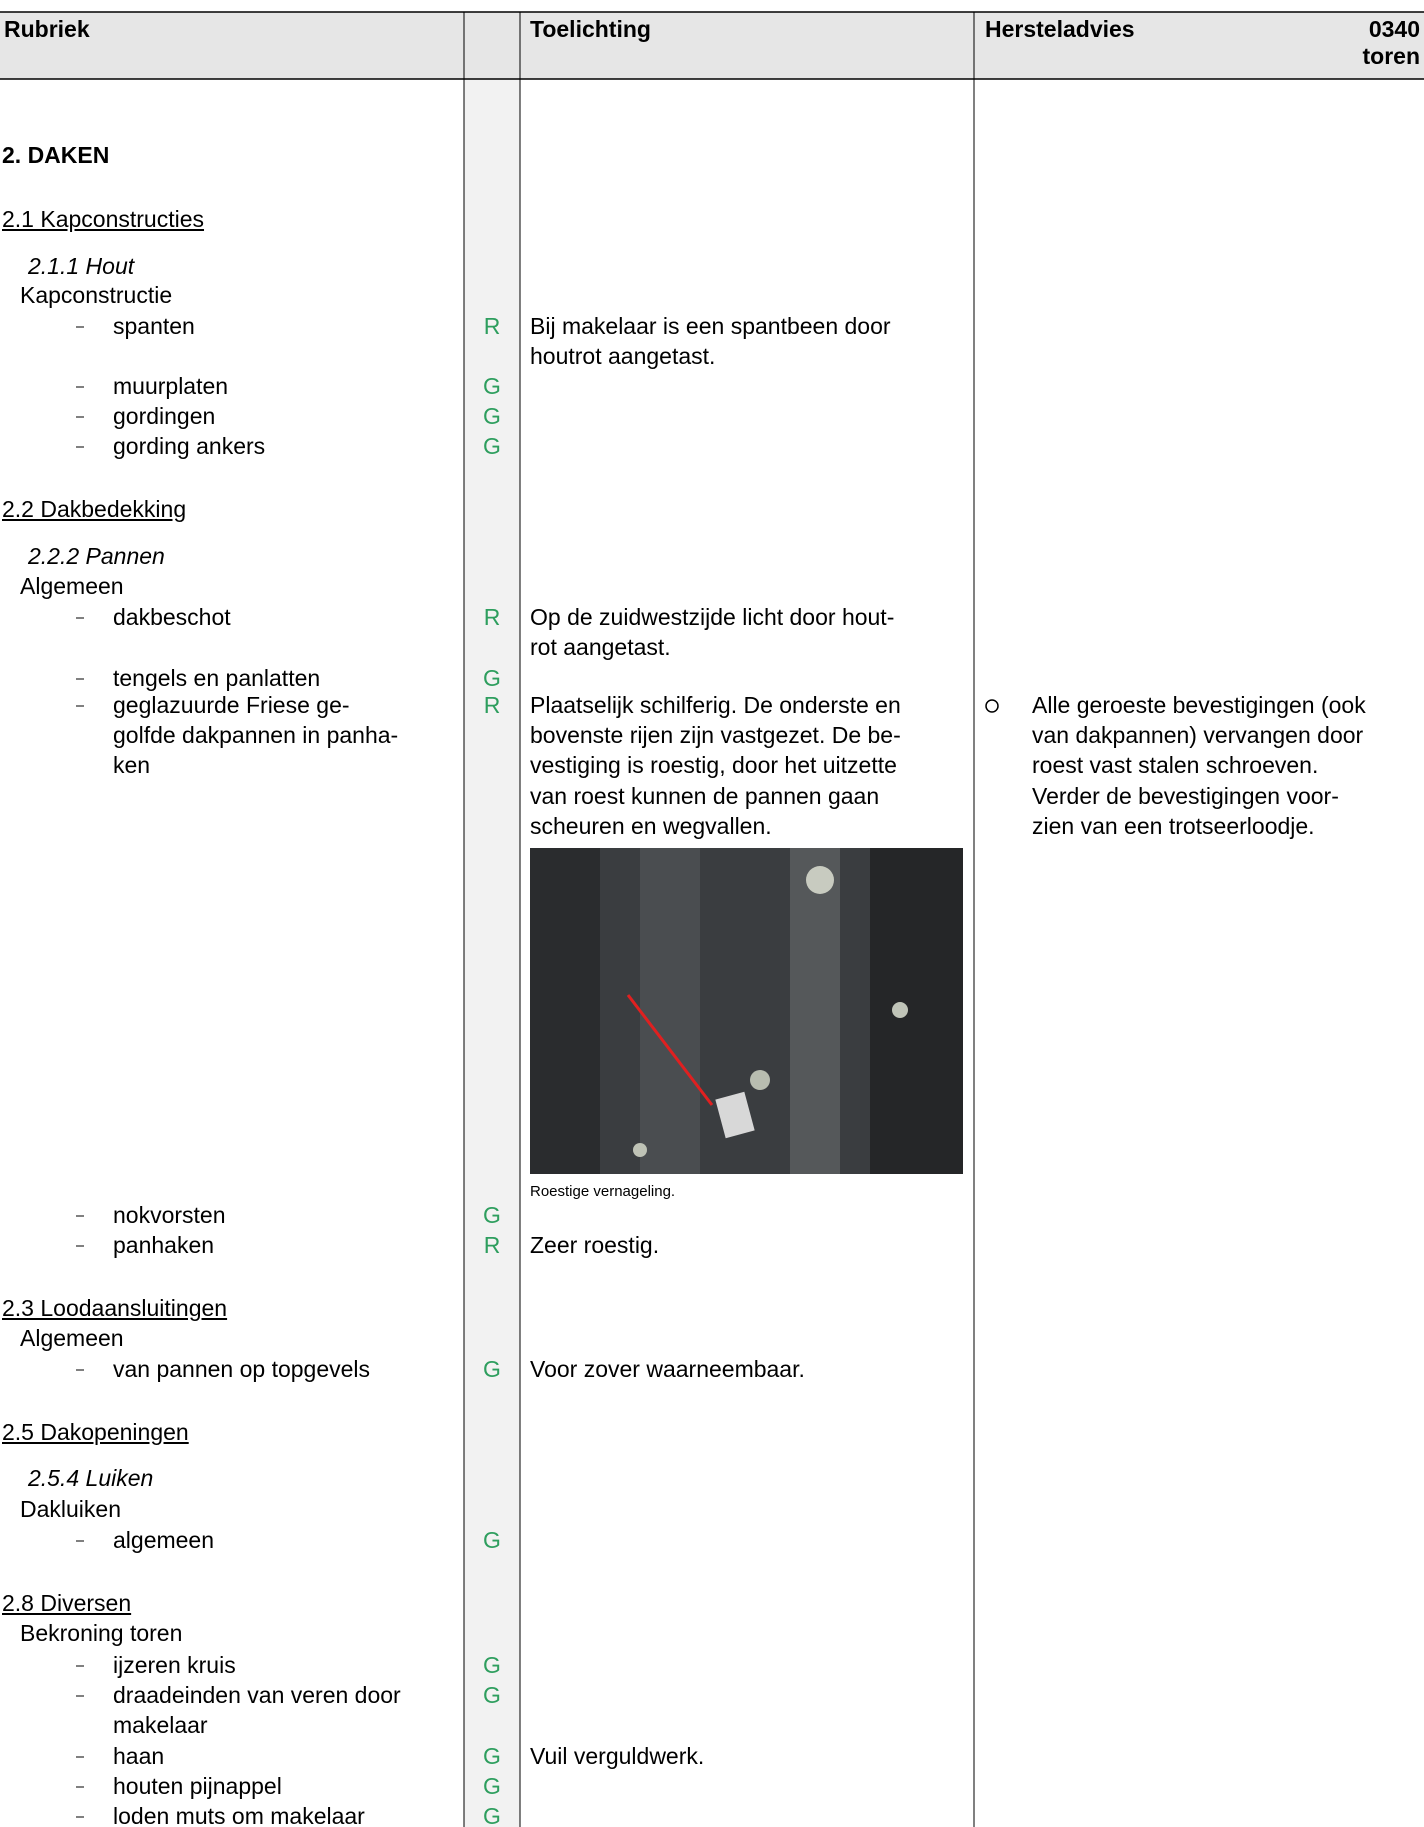 The height and width of the screenshot is (1827, 1424). What do you see at coordinates (103, 219) in the screenshot?
I see `heading: 2.1 Kapconstructies` at bounding box center [103, 219].